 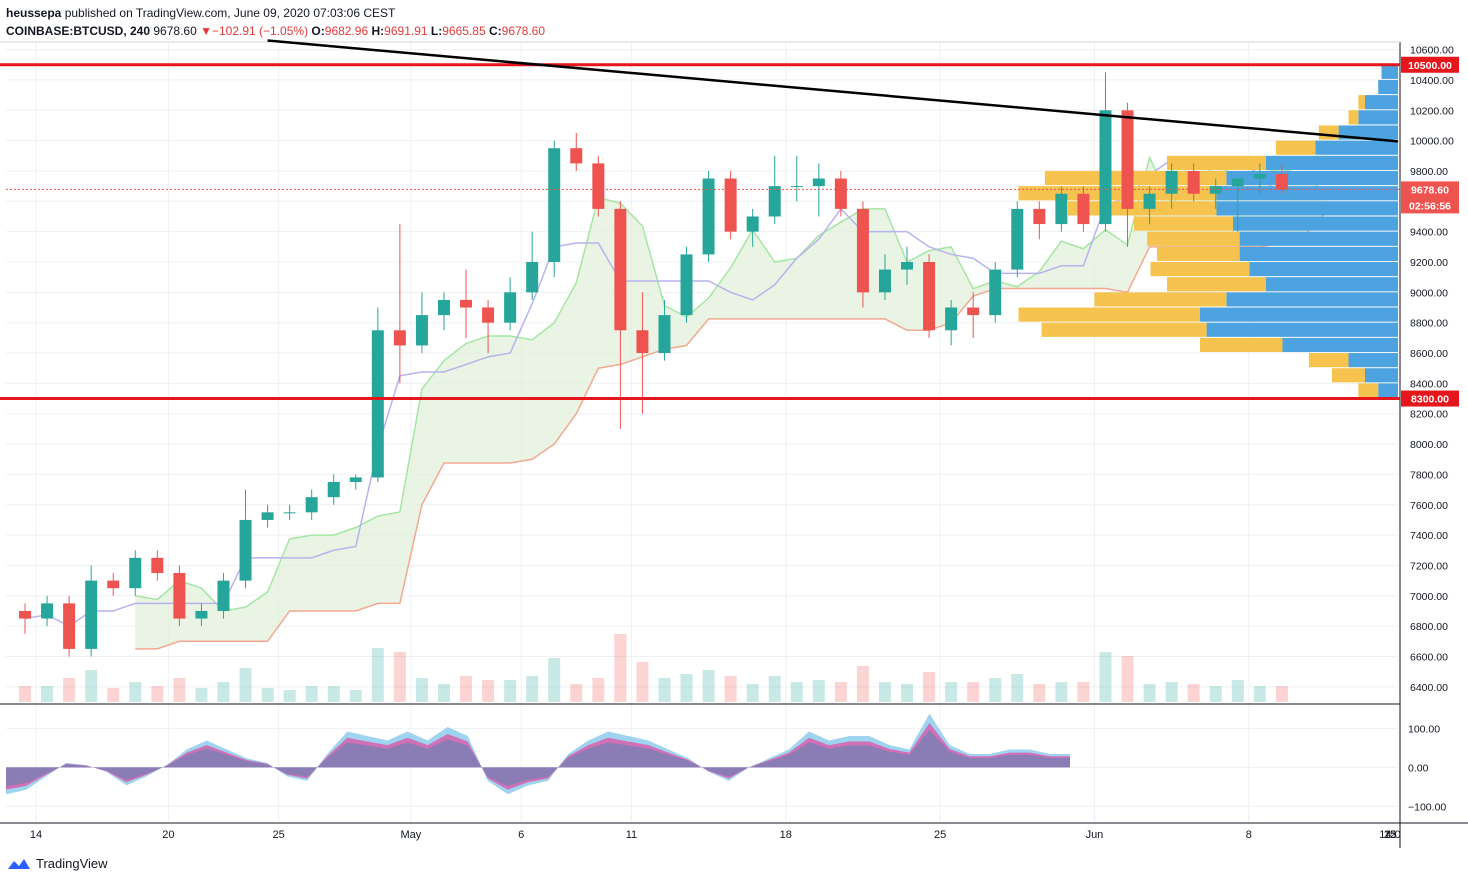 What do you see at coordinates (1429, 506) in the screenshot?
I see `y-tick-label: 7600.00` at bounding box center [1429, 506].